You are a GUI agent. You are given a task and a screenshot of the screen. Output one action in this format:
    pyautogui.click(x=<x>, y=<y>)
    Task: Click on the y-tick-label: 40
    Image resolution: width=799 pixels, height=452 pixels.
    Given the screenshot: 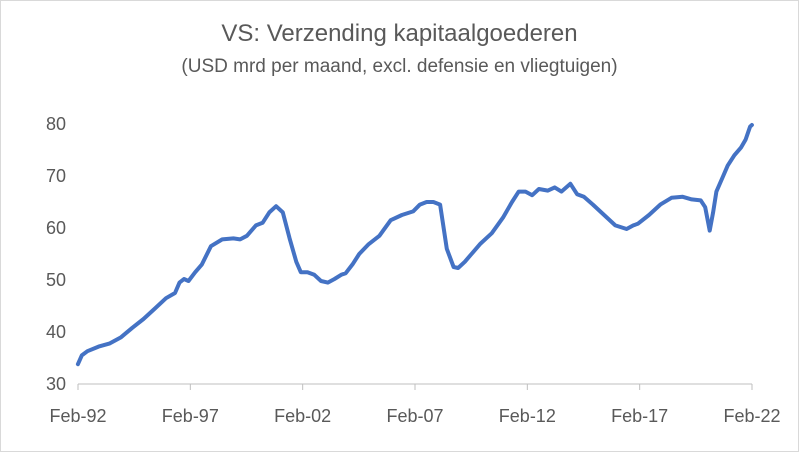 What is the action you would take?
    pyautogui.click(x=56, y=332)
    